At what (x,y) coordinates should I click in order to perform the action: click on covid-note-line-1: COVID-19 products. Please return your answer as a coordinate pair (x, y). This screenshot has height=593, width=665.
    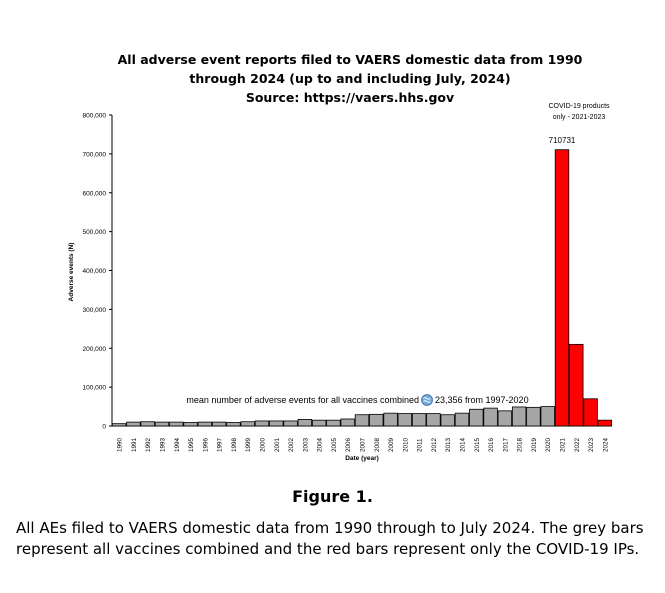
    Looking at the image, I should click on (579, 106).